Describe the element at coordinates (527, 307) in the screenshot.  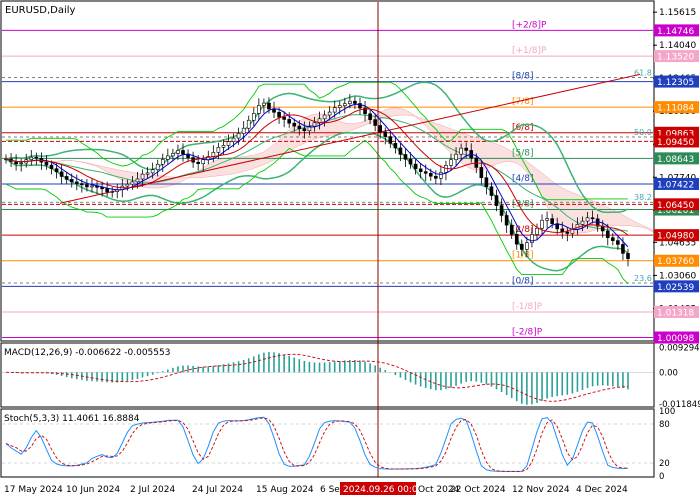
I see `murrey-level-label: [-1/8]P` at that location.